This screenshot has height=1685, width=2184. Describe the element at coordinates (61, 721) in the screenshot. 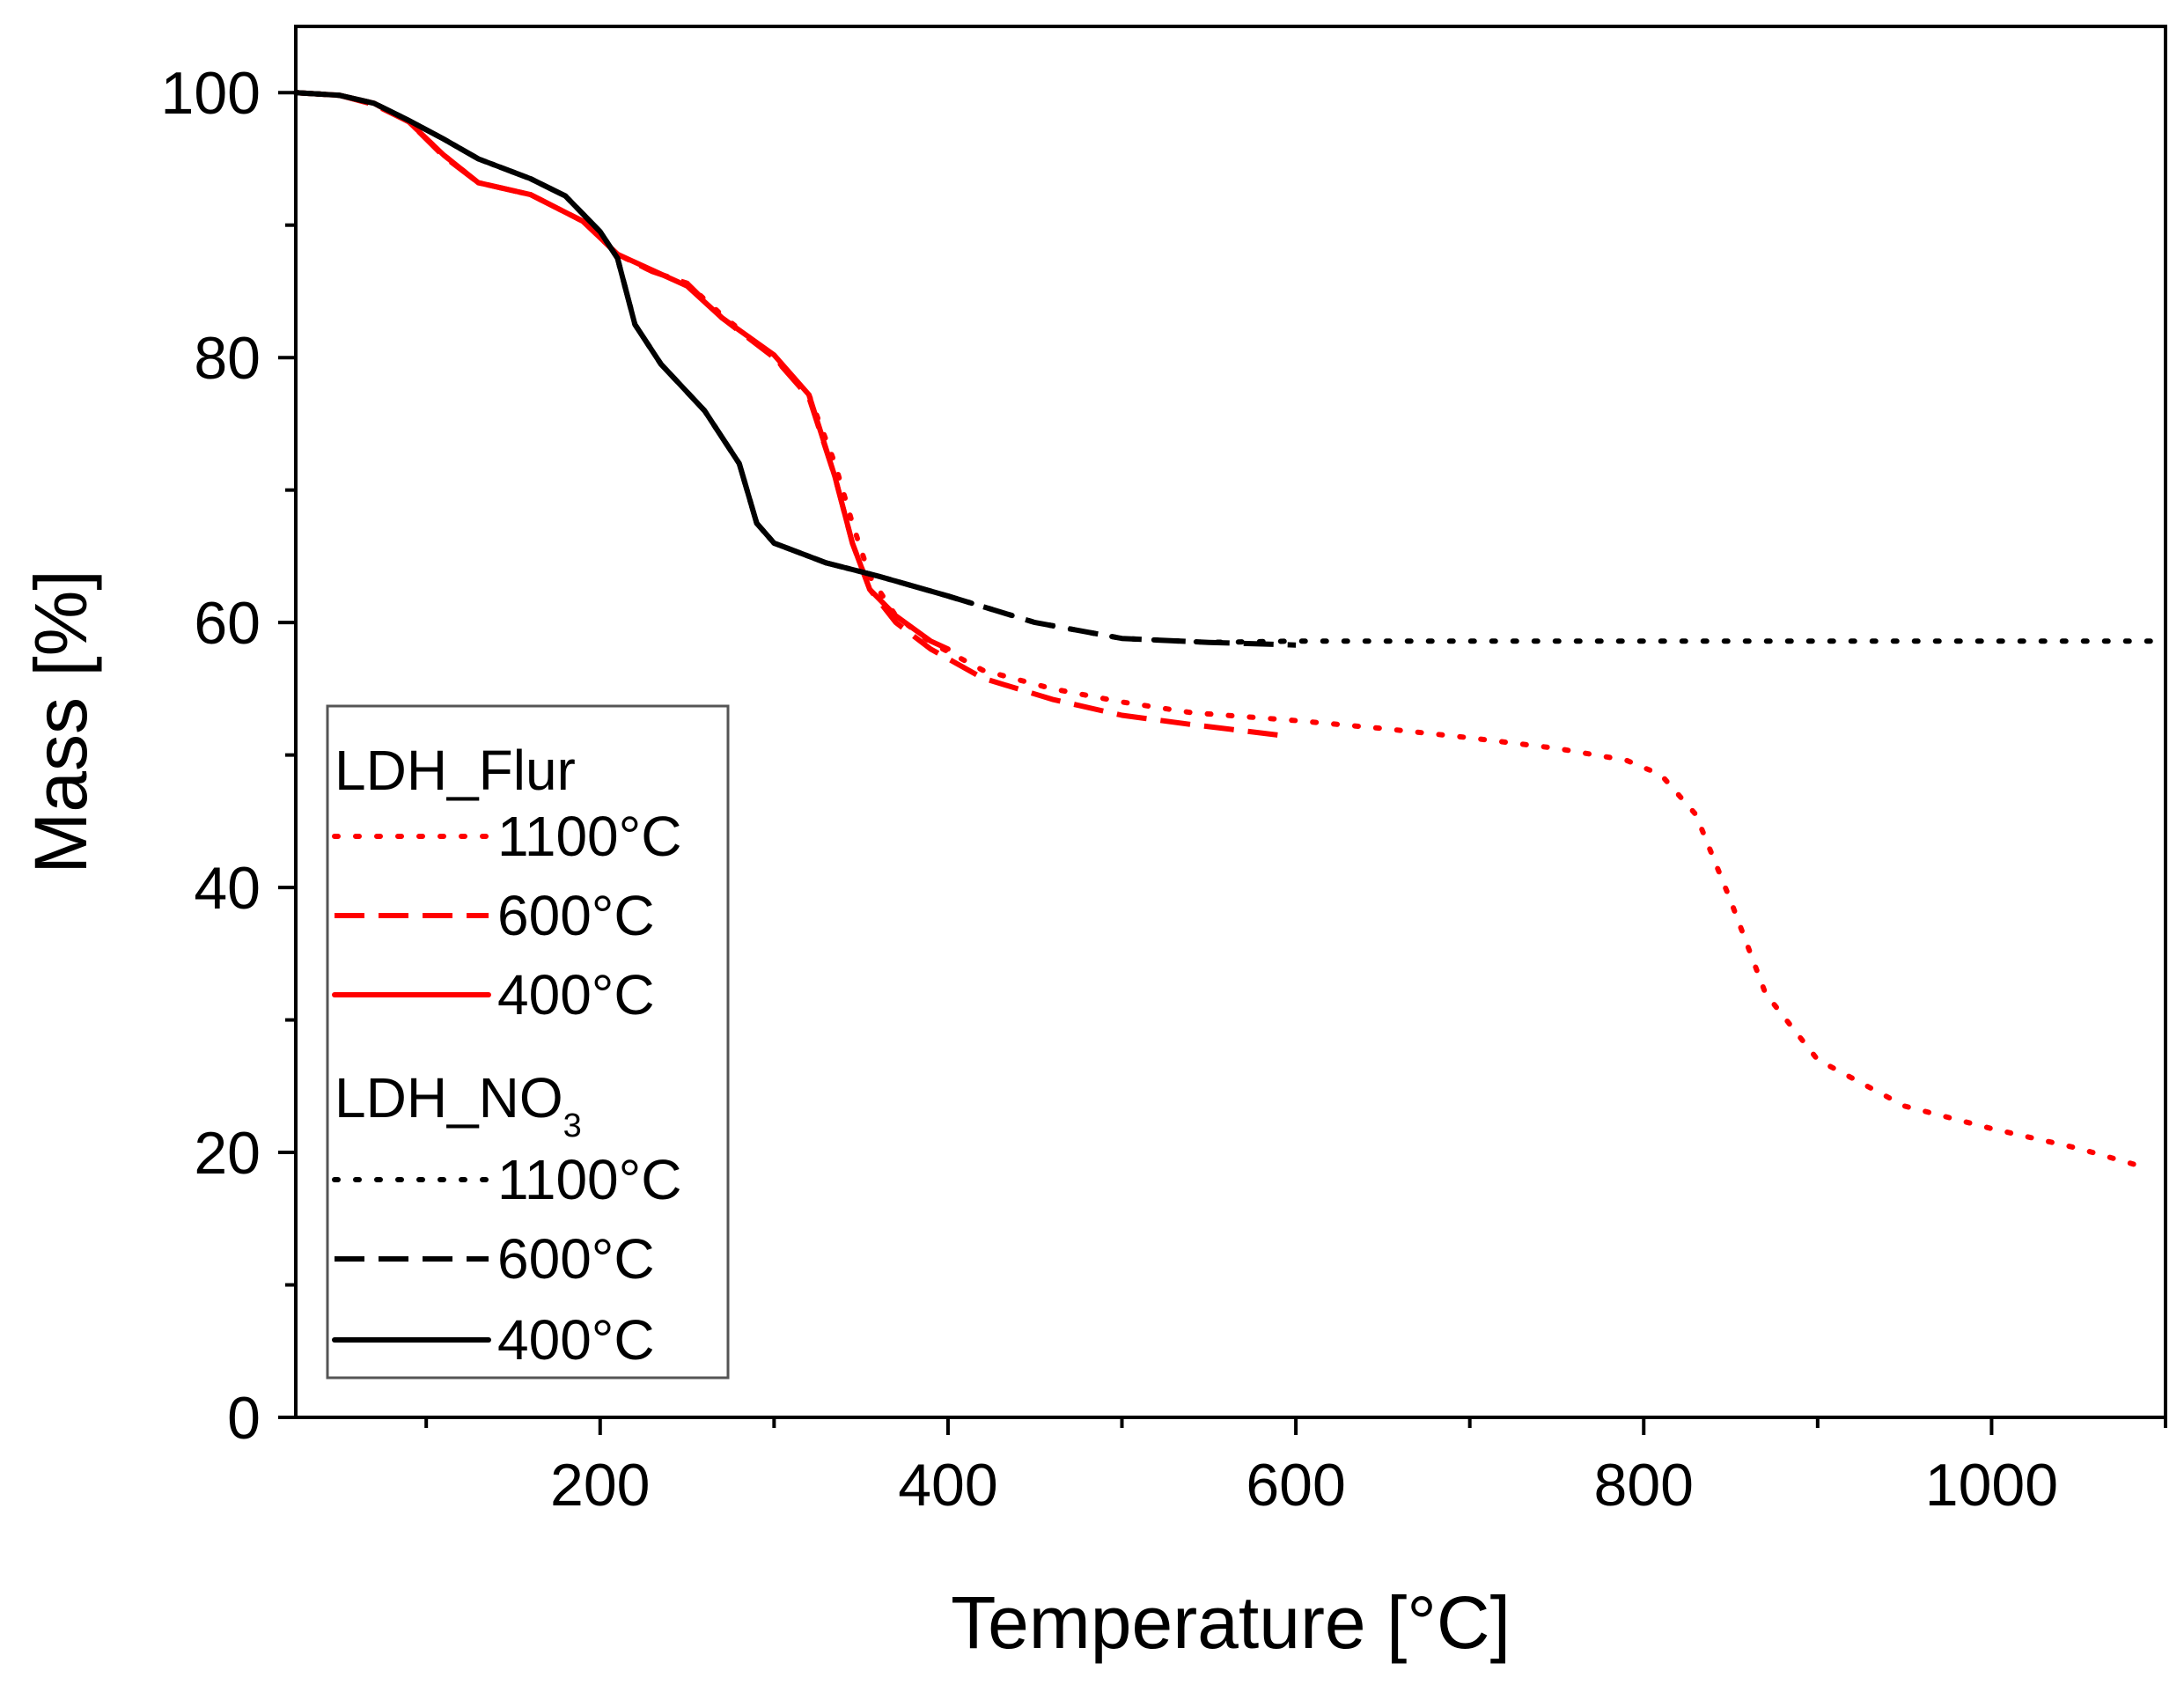

I see `y-axis-title: Mass [%]` at that location.